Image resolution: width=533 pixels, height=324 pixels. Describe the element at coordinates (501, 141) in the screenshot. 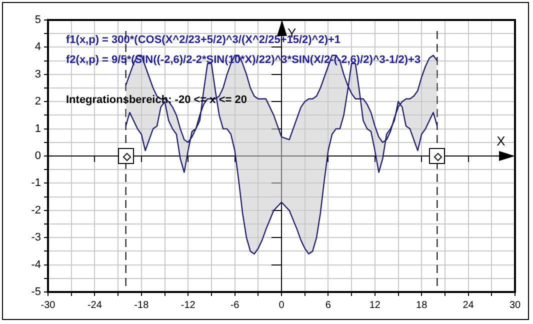

I see `x-axis-title: X` at that location.